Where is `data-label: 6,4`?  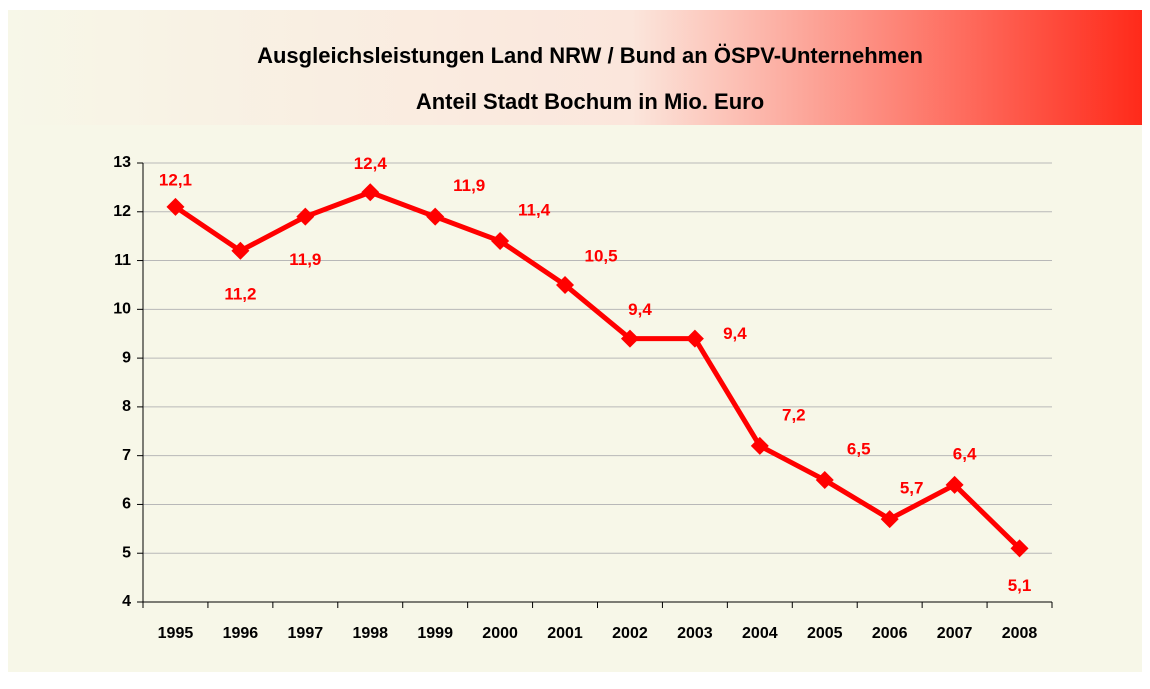 data-label: 6,4 is located at coordinates (965, 453).